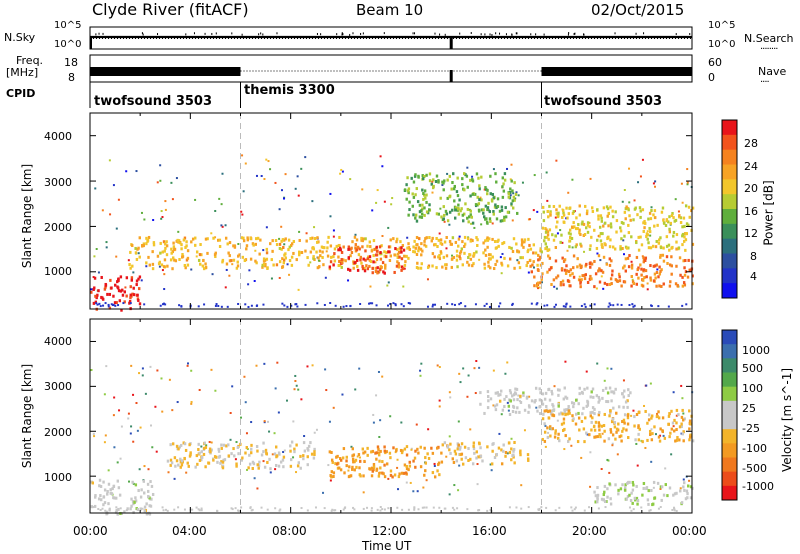  What do you see at coordinates (391, 67) in the screenshot?
I see `status-strips` at bounding box center [391, 67].